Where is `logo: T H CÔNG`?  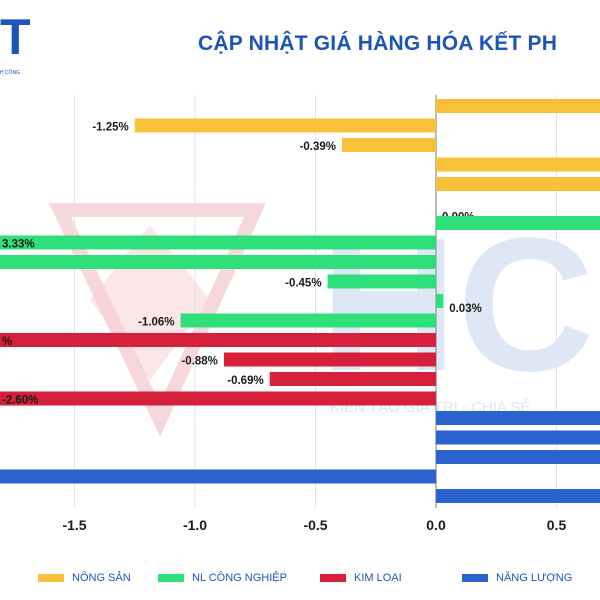
logo: T H CÔNG is located at coordinates (20, 45).